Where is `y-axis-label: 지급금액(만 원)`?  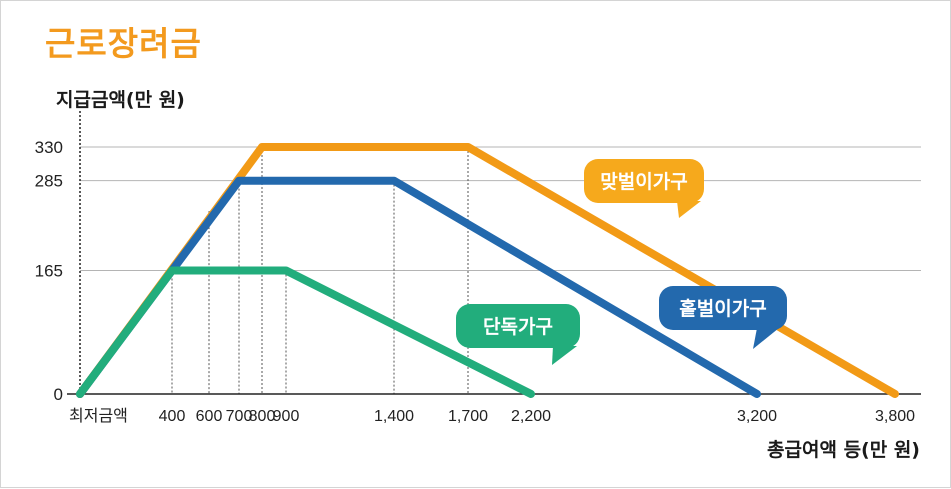
y-axis-label: 지급금액(만 원) is located at coordinates (120, 100).